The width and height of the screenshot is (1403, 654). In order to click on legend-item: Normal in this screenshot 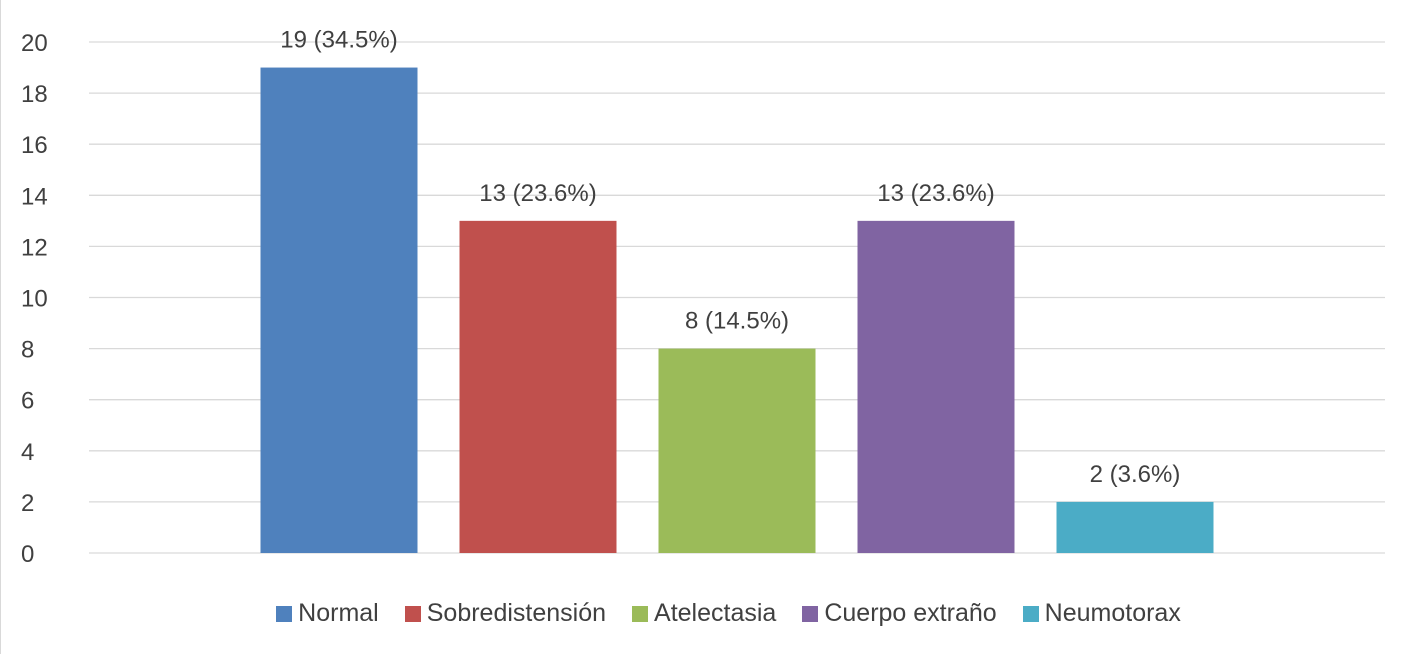, I will do `click(327, 613)`.